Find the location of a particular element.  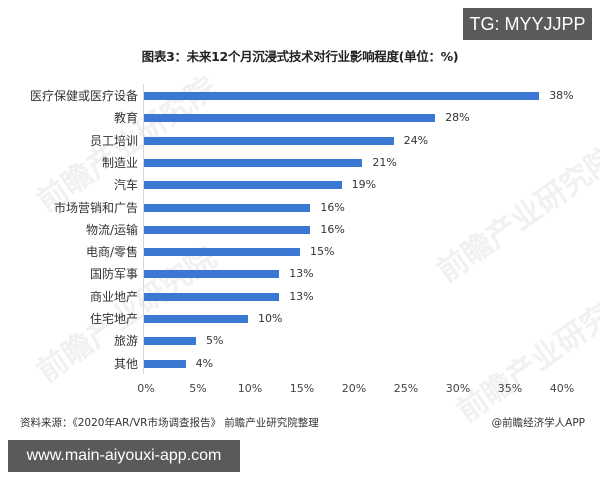

category-label: 员工培训 is located at coordinates (113, 140).